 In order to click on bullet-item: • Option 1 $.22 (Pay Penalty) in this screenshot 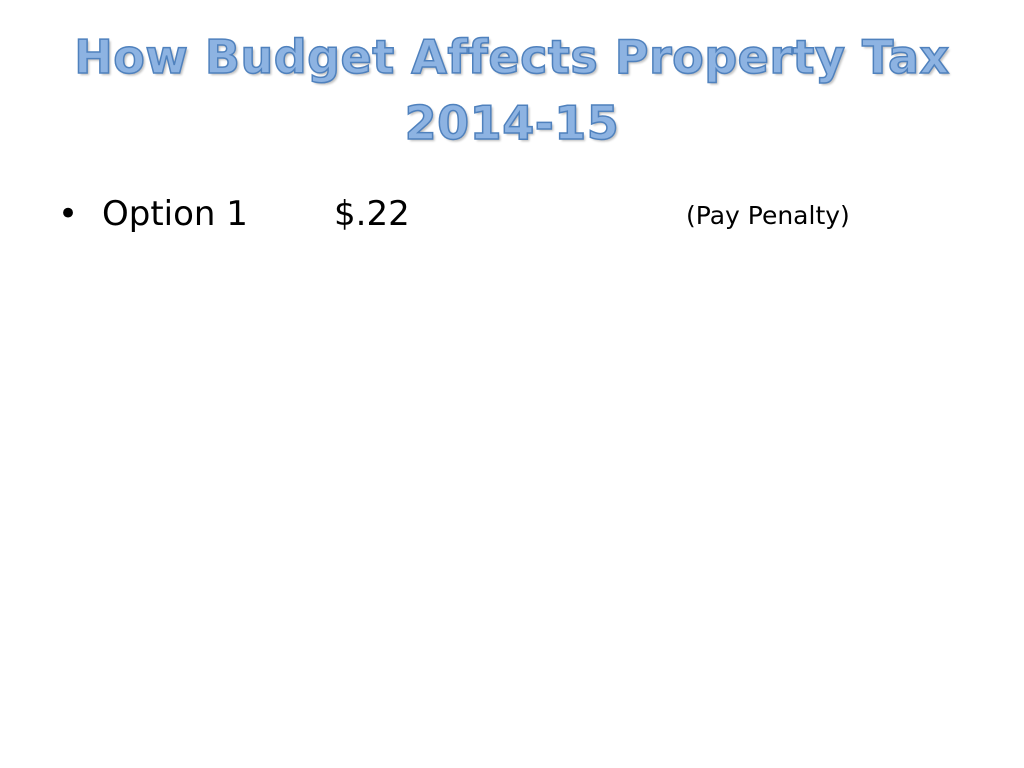, I will do `click(508, 215)`.